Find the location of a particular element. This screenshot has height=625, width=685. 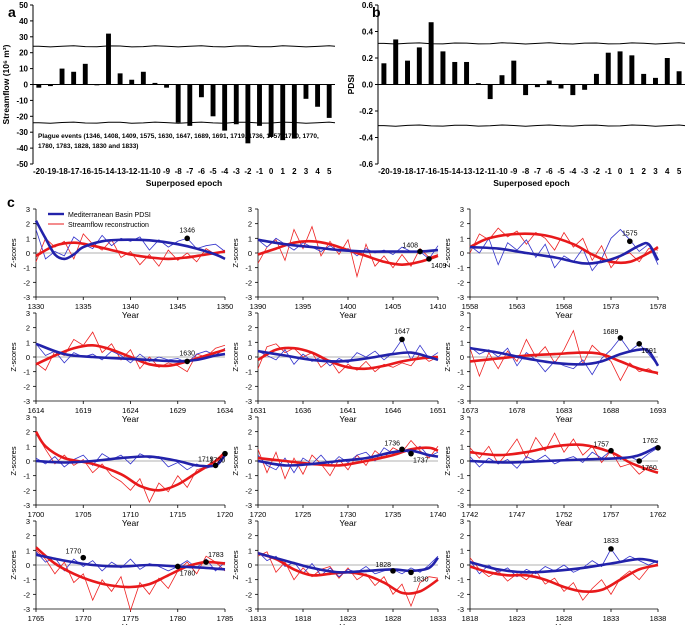

y-tick-label: -0.2 is located at coordinates (366, 111).